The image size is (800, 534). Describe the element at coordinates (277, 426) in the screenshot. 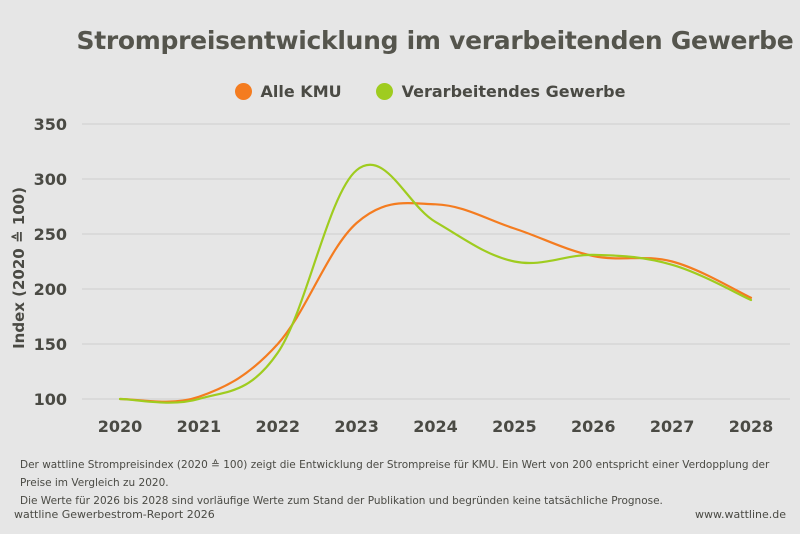

I see `x-tick-label-2022: 2022` at that location.